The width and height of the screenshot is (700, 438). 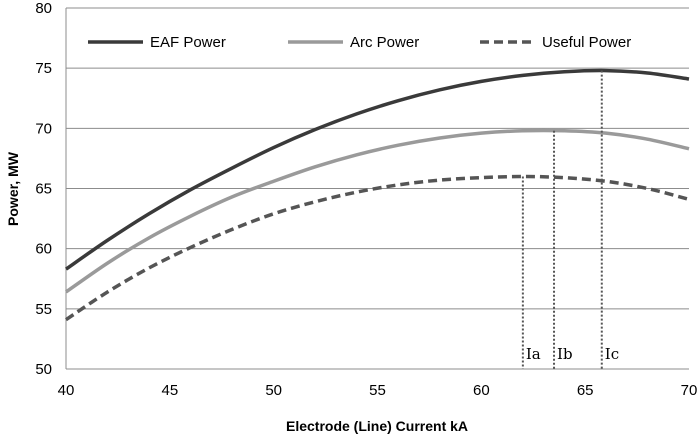 I want to click on y-axis-title: Power, MW, so click(x=13, y=188).